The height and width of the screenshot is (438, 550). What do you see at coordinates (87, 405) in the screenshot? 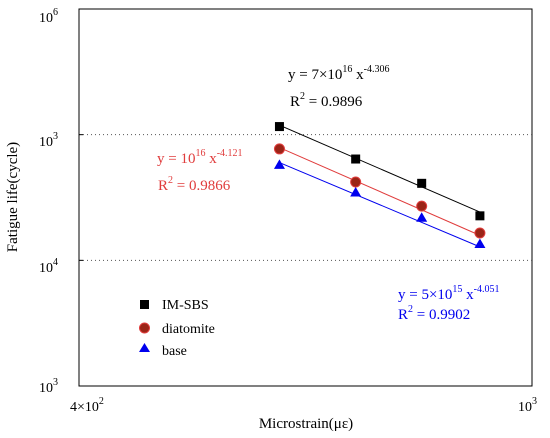
I see `x-tick-label-left: 4×10²` at bounding box center [87, 405].